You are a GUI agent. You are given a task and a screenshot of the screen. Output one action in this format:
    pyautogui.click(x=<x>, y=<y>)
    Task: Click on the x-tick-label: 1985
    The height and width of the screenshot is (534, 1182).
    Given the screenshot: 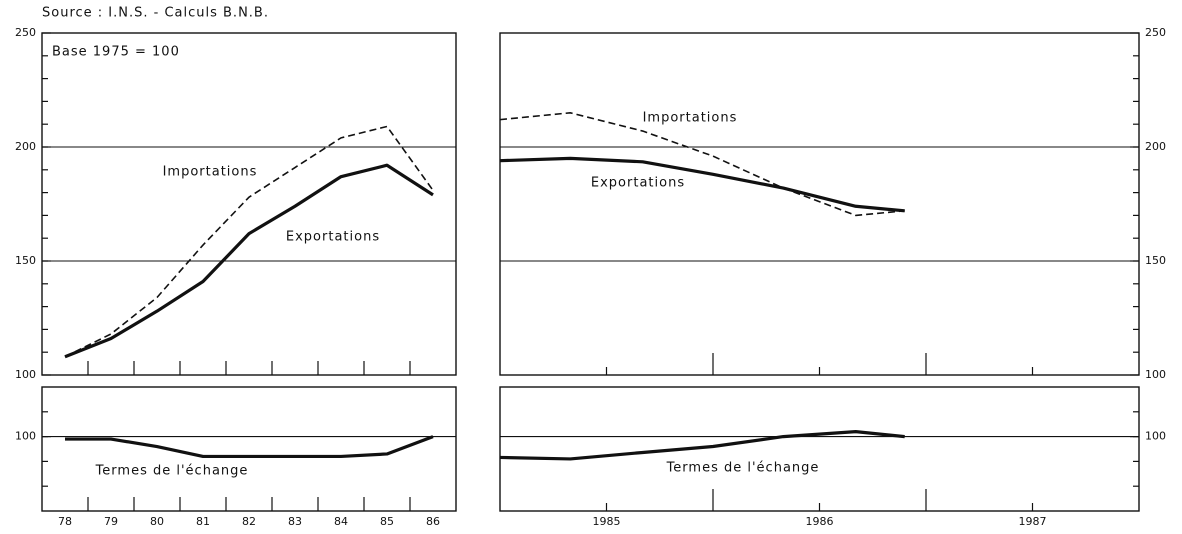 What is the action you would take?
    pyautogui.click(x=607, y=521)
    